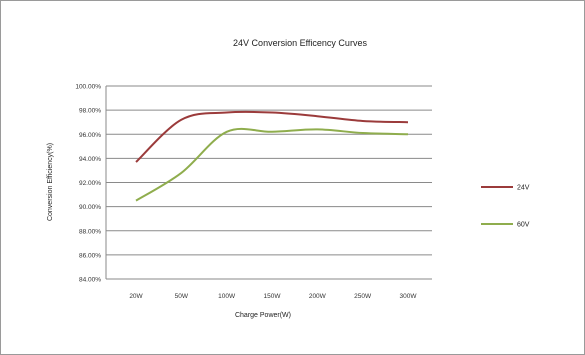  Describe the element at coordinates (90, 159) in the screenshot. I see `y-tick-label: 94.00%` at that location.